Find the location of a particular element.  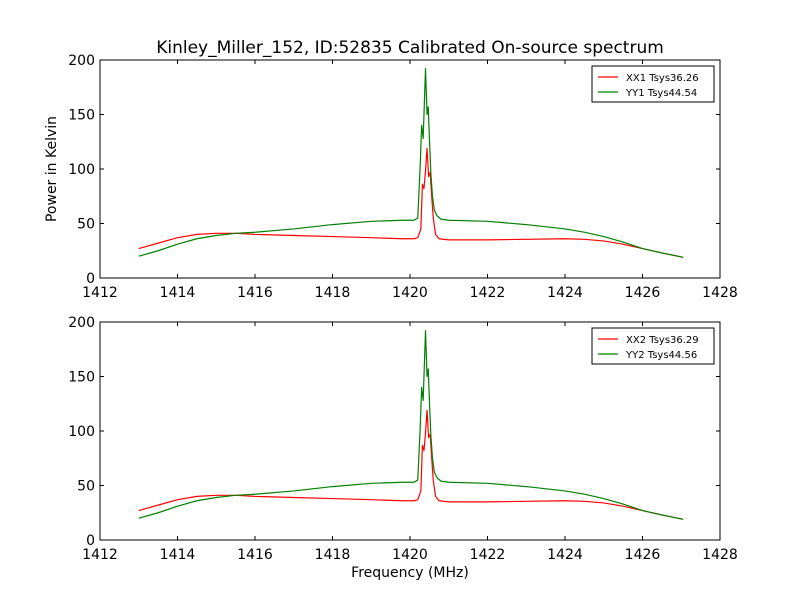

x-axis-label: Frequency (MHz) is located at coordinates (410, 573).